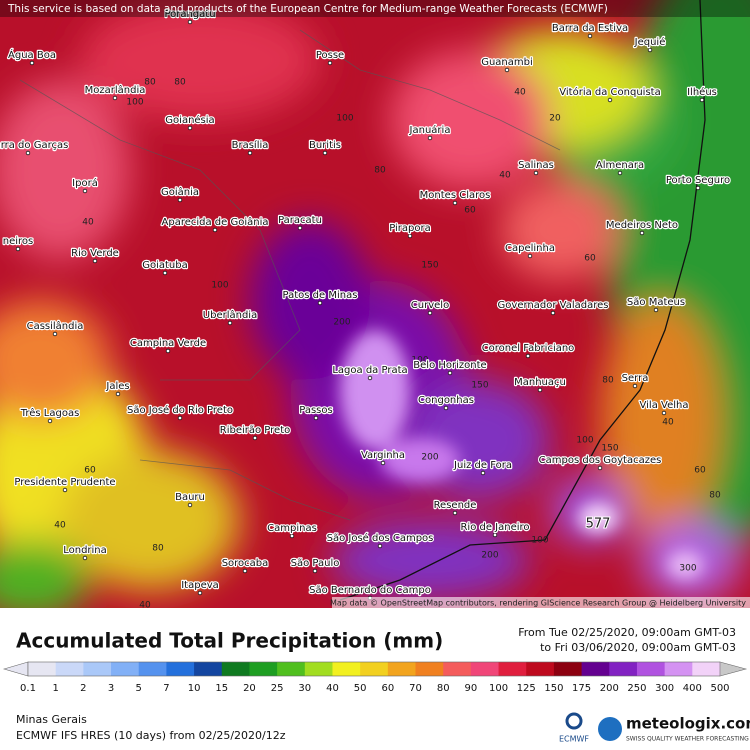 This screenshot has height=750, width=750. I want to click on contour-label: 80, so click(608, 381).